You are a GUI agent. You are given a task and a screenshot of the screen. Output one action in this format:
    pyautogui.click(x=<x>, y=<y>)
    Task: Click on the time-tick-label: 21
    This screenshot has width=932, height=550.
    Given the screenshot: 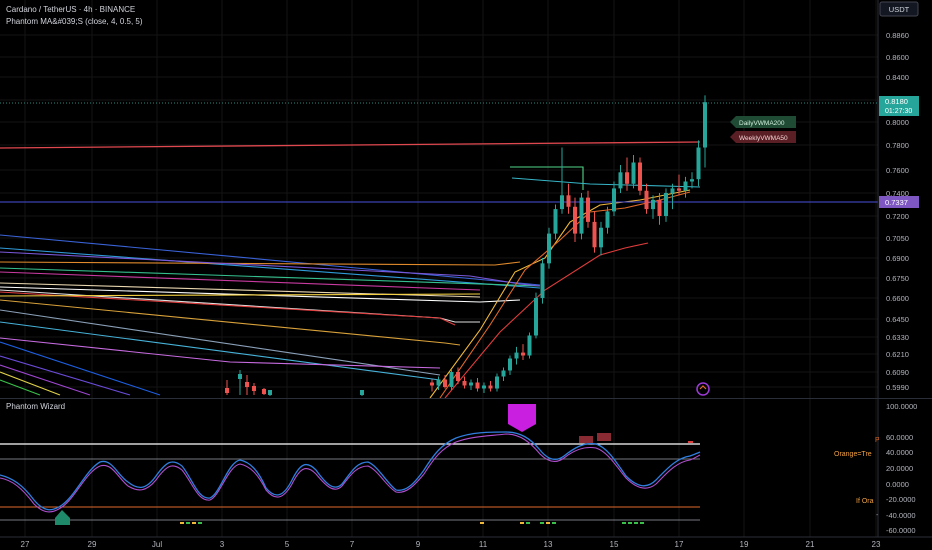 What is the action you would take?
    pyautogui.click(x=810, y=544)
    